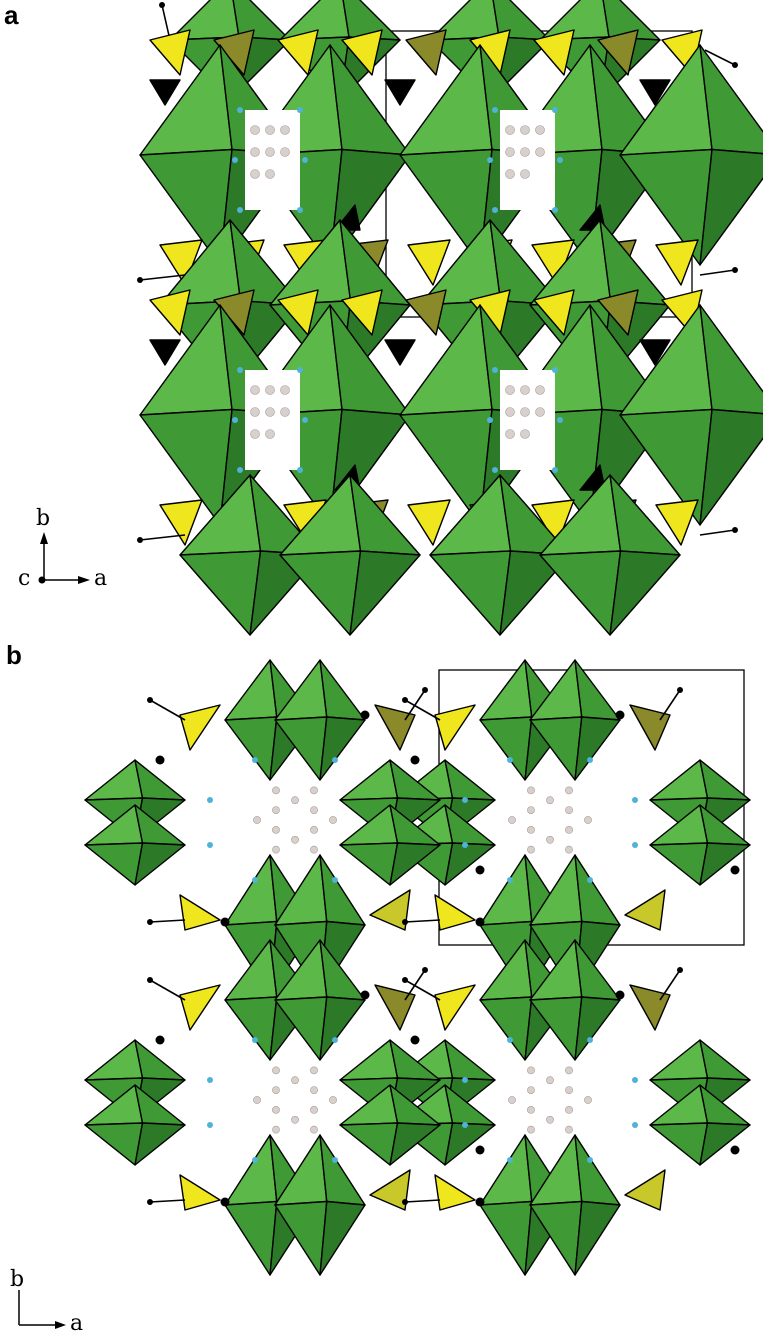  Describe the element at coordinates (100, 578) in the screenshot. I see `axis-a-label: a` at that location.